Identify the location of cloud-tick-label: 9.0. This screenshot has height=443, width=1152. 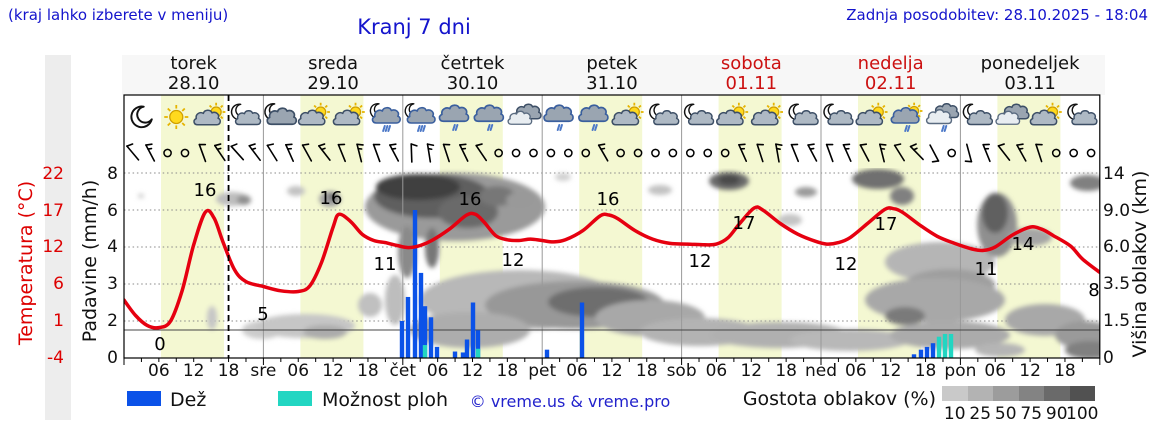
(1117, 211).